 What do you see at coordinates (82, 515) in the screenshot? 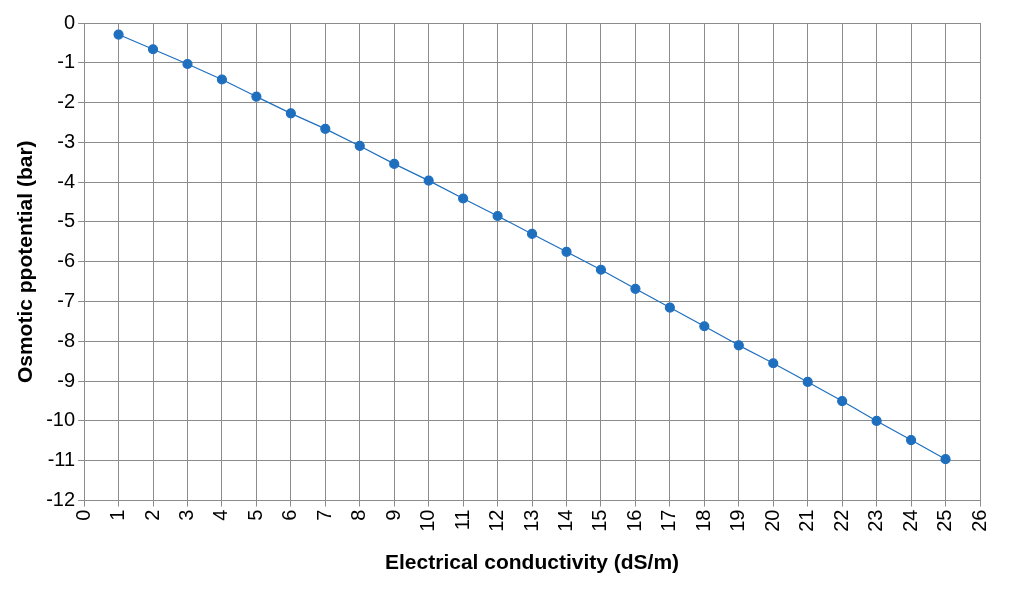
I see `x-tick-label: 0` at bounding box center [82, 515].